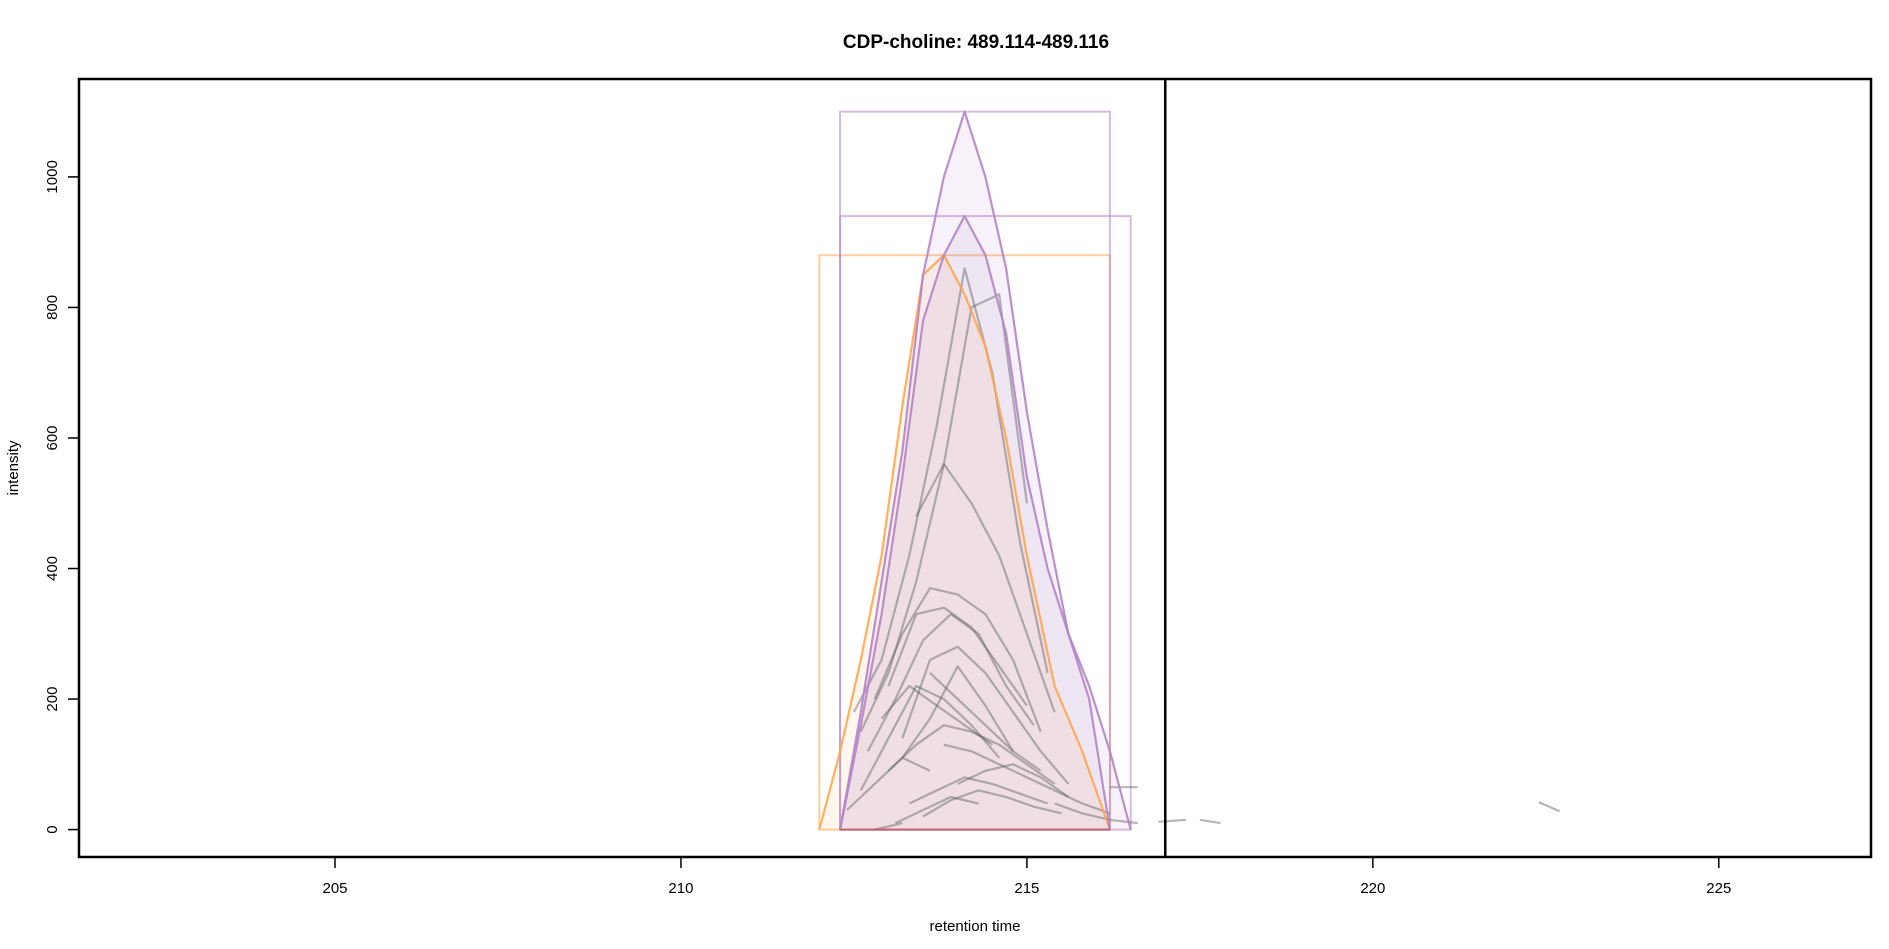 This screenshot has height=949, width=1889. What do you see at coordinates (1372, 888) in the screenshot?
I see `x-tick-label-3: 220` at bounding box center [1372, 888].